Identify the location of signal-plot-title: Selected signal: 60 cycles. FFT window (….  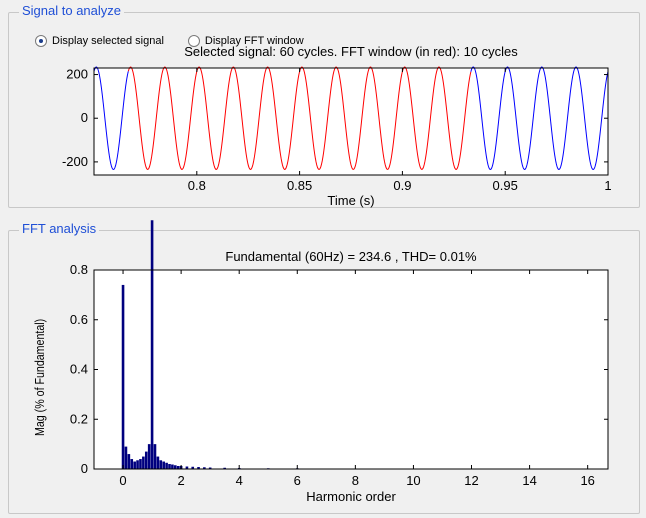
(351, 51).